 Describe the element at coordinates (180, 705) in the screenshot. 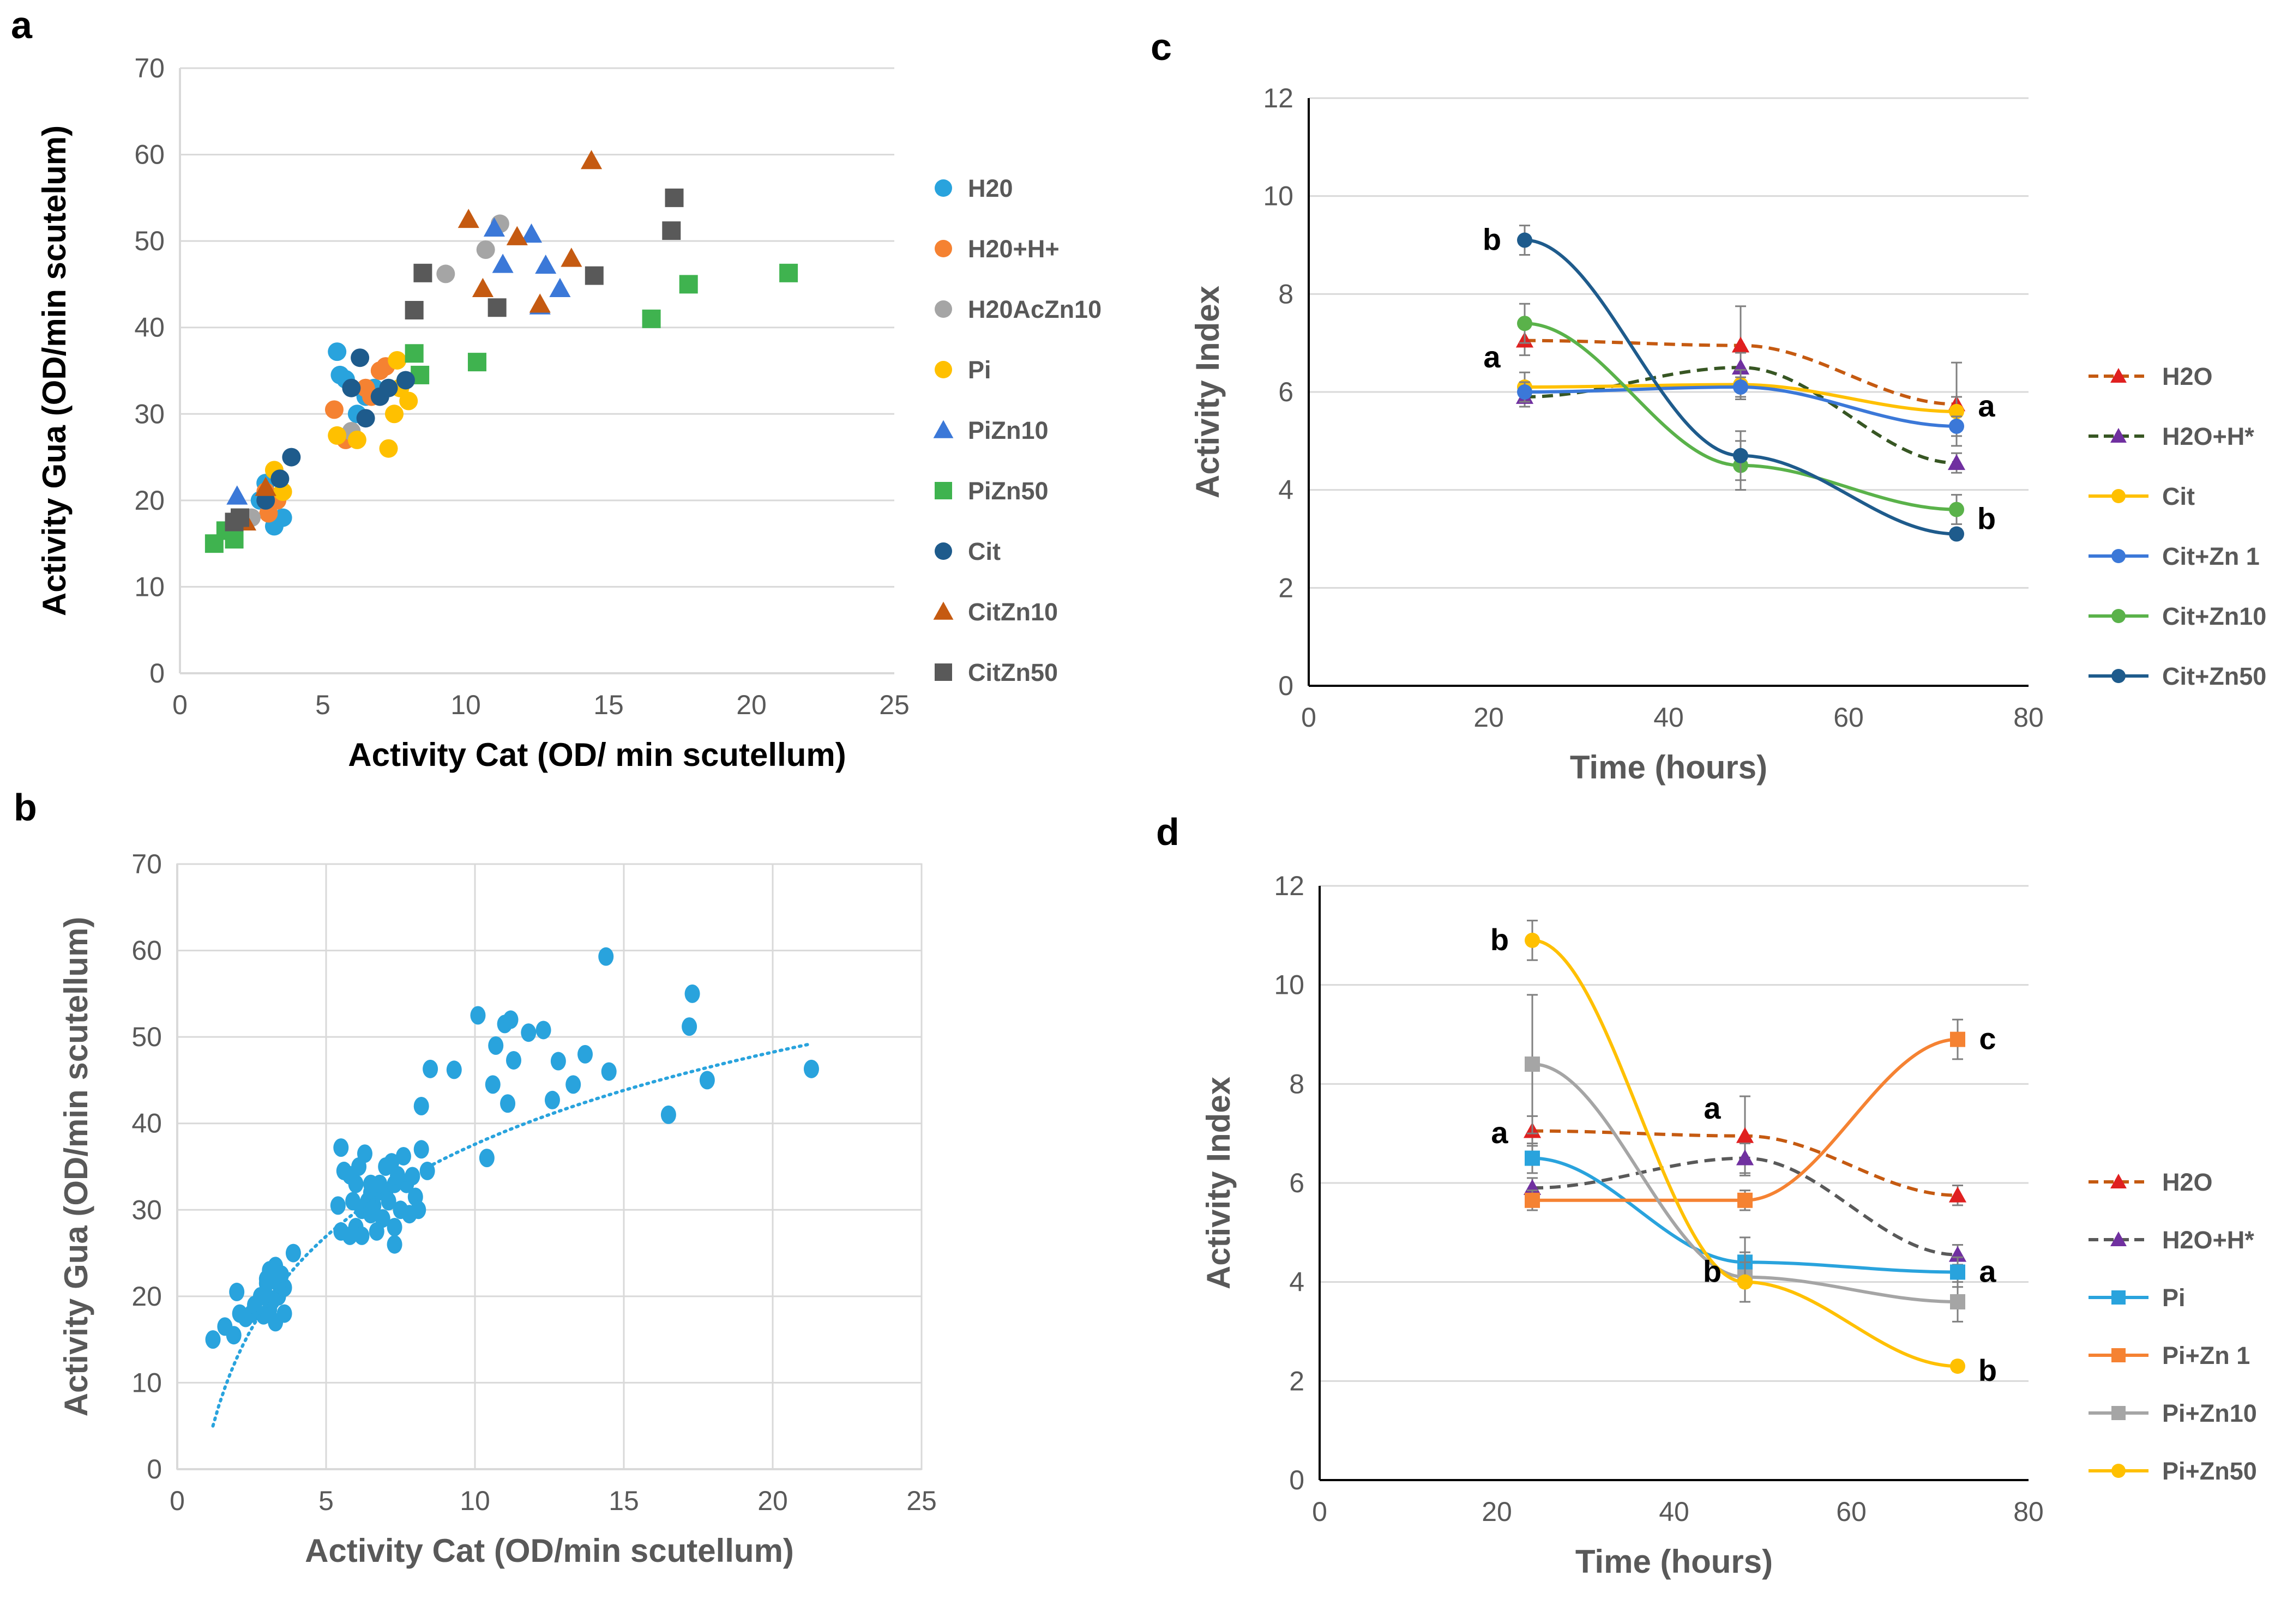

I see `x-tick-label: 0` at that location.